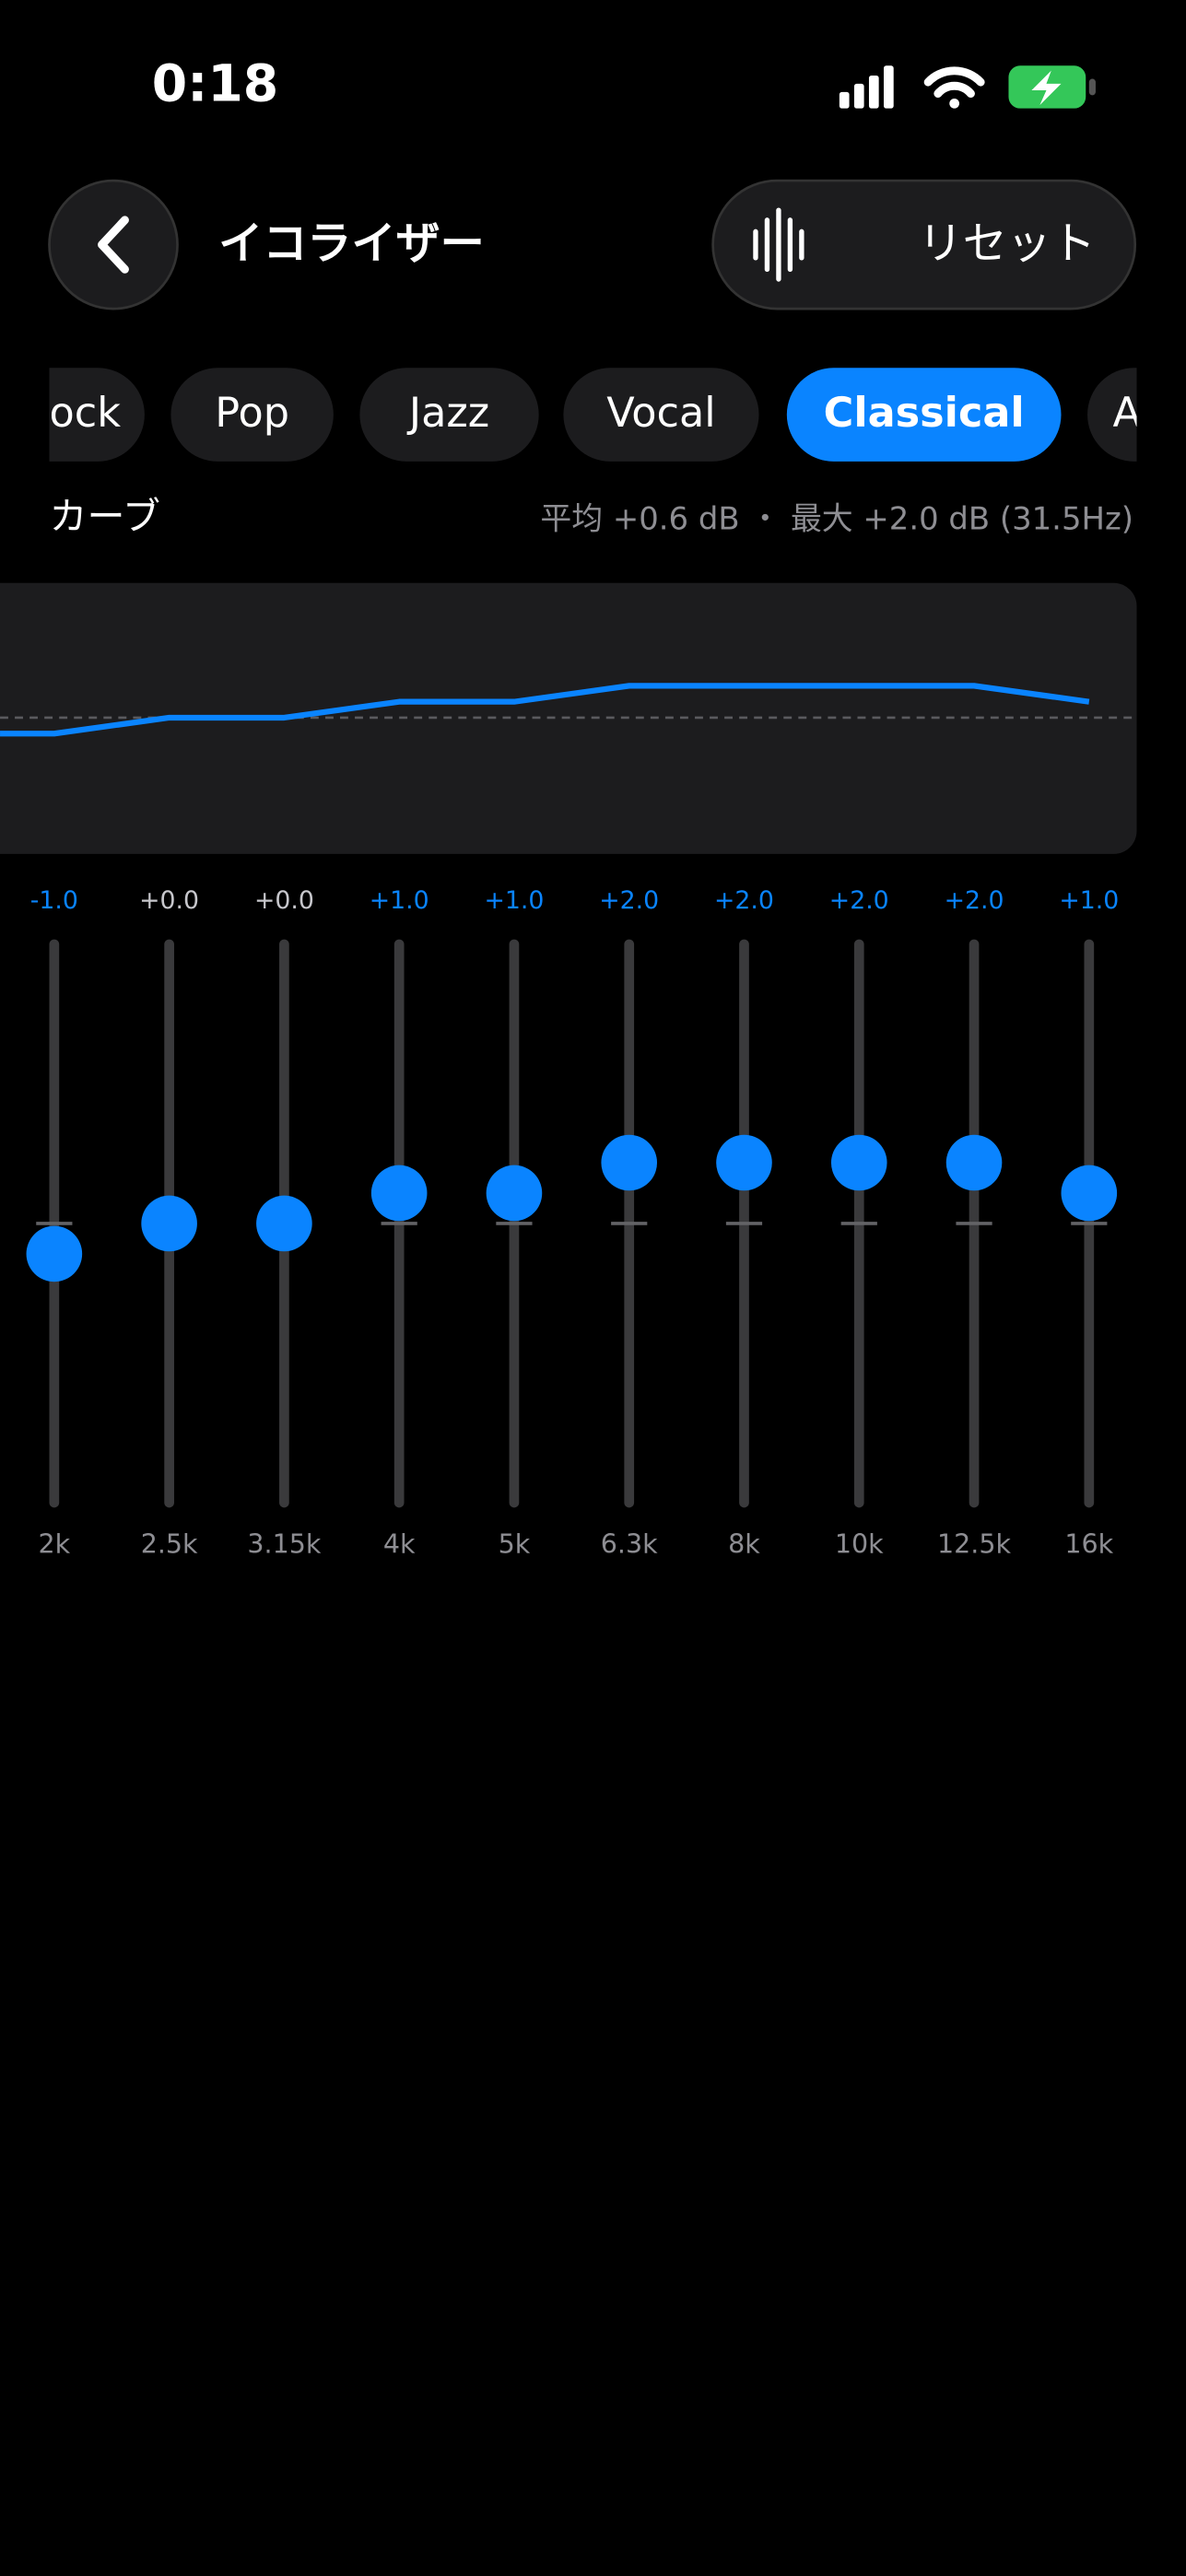 The height and width of the screenshot is (2576, 1186). I want to click on band-frequency: 4k, so click(399, 1543).